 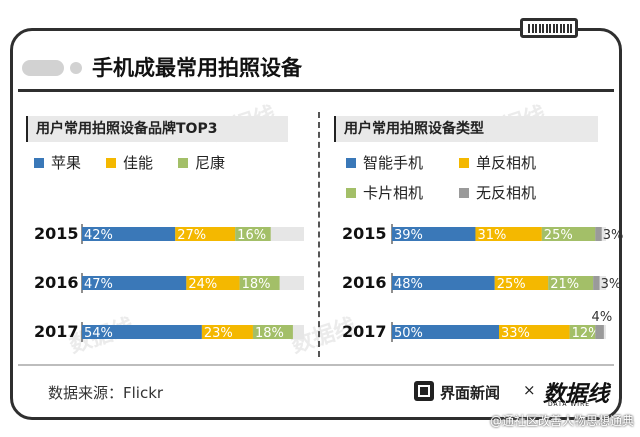 I want to click on source-text: 数据来源：Flickr, so click(x=106, y=393).